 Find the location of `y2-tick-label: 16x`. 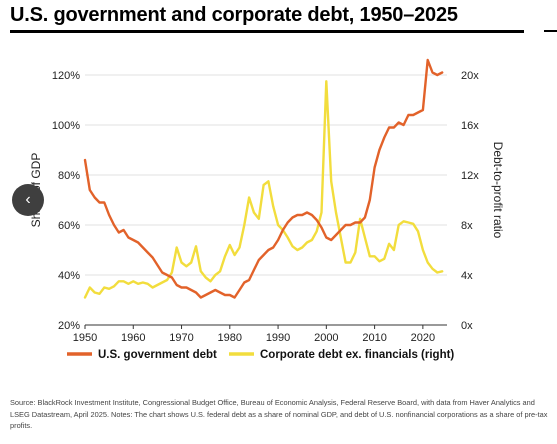

y2-tick-label: 16x is located at coordinates (470, 126).